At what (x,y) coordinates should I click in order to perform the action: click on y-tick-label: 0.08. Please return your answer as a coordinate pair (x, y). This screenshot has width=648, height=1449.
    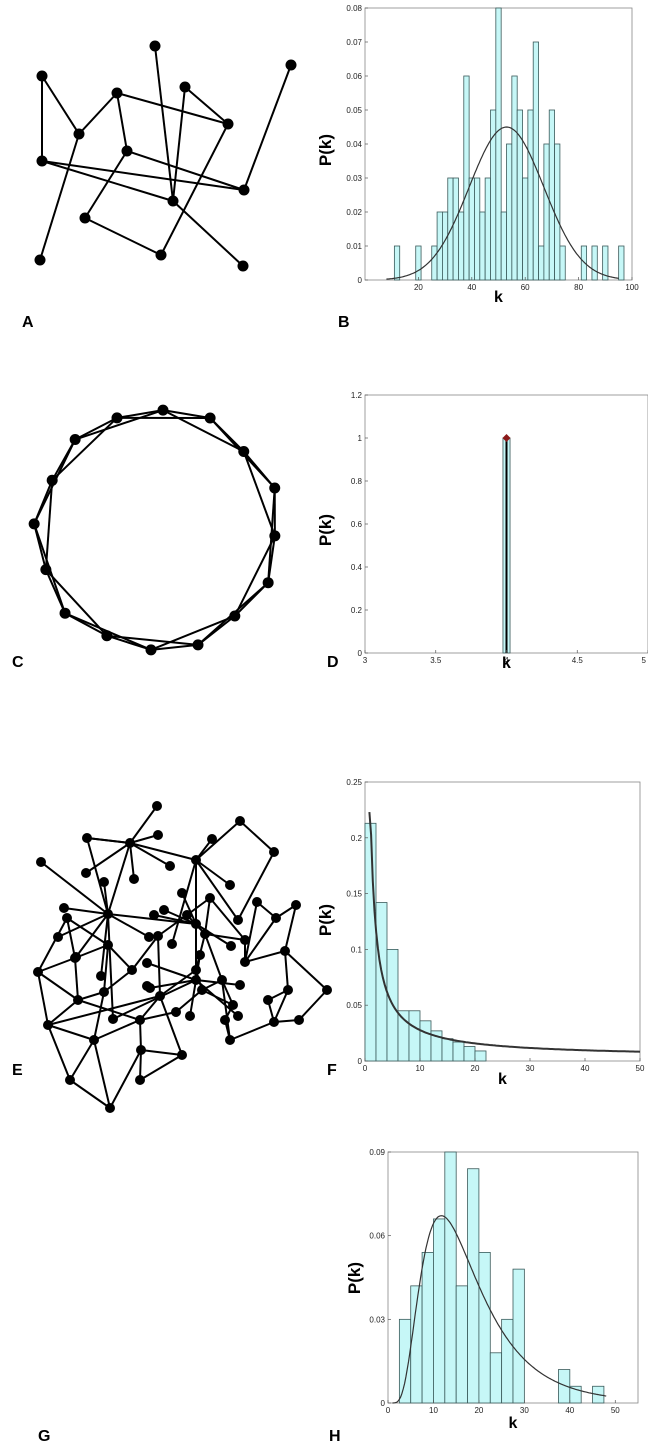
    Looking at the image, I should click on (354, 8).